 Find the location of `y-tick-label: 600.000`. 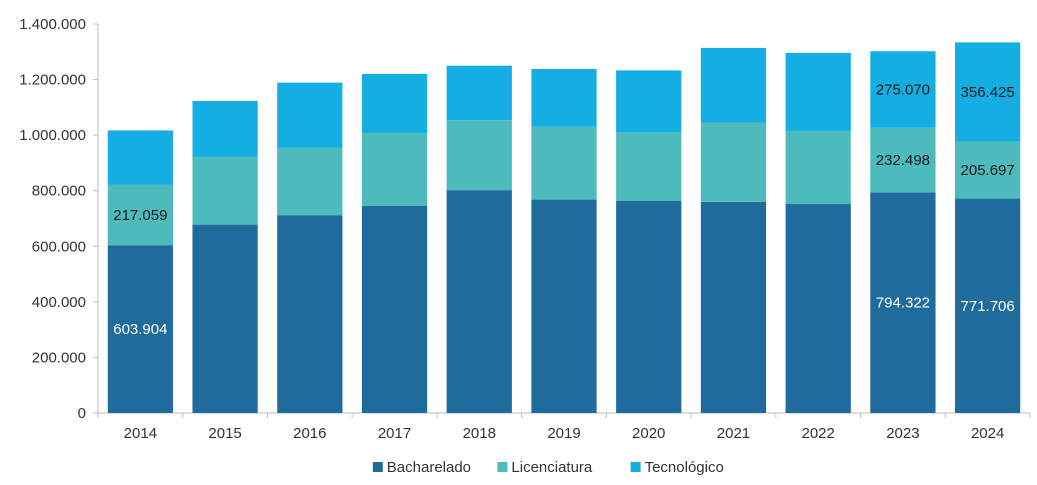

y-tick-label: 600.000 is located at coordinates (59, 246).